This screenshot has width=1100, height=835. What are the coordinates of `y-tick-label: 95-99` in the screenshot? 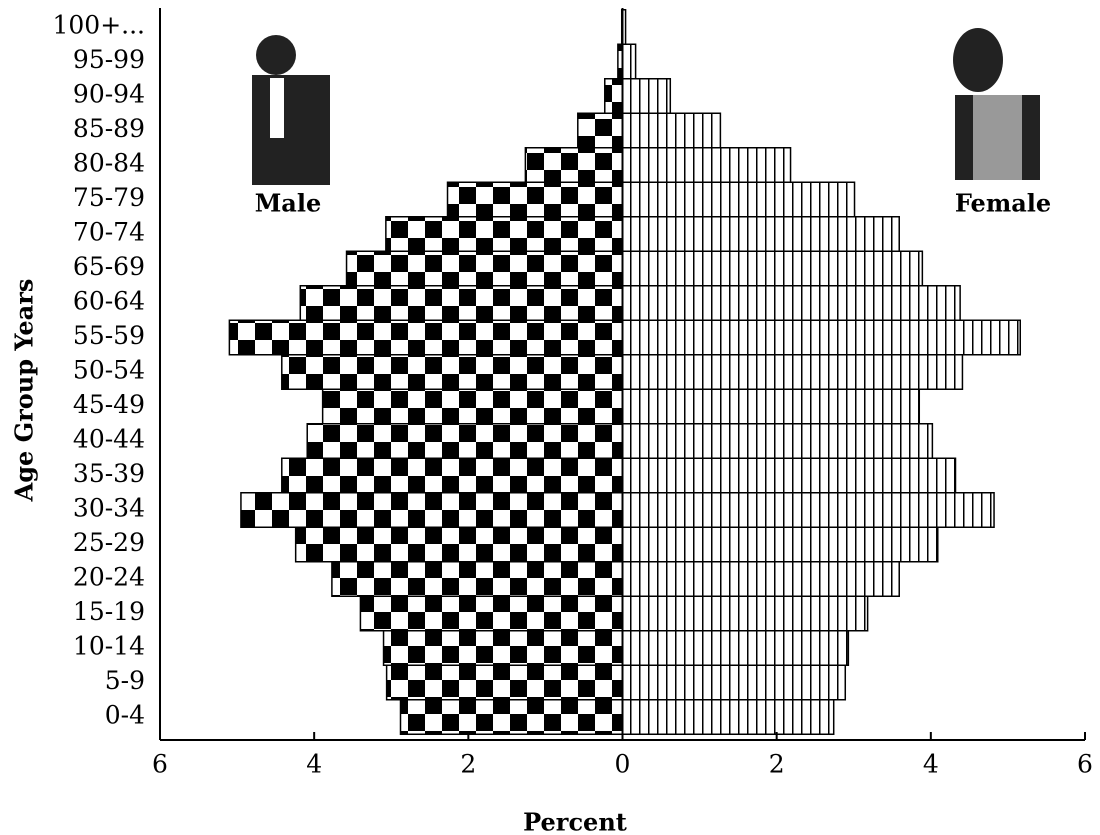 It's located at (109, 59).